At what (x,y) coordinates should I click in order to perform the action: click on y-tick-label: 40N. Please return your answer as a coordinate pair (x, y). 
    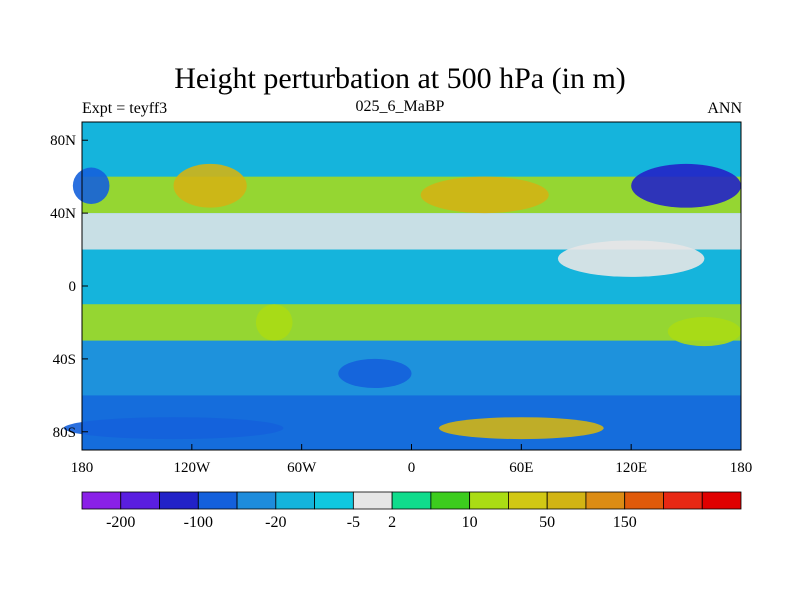
    Looking at the image, I should click on (63, 214).